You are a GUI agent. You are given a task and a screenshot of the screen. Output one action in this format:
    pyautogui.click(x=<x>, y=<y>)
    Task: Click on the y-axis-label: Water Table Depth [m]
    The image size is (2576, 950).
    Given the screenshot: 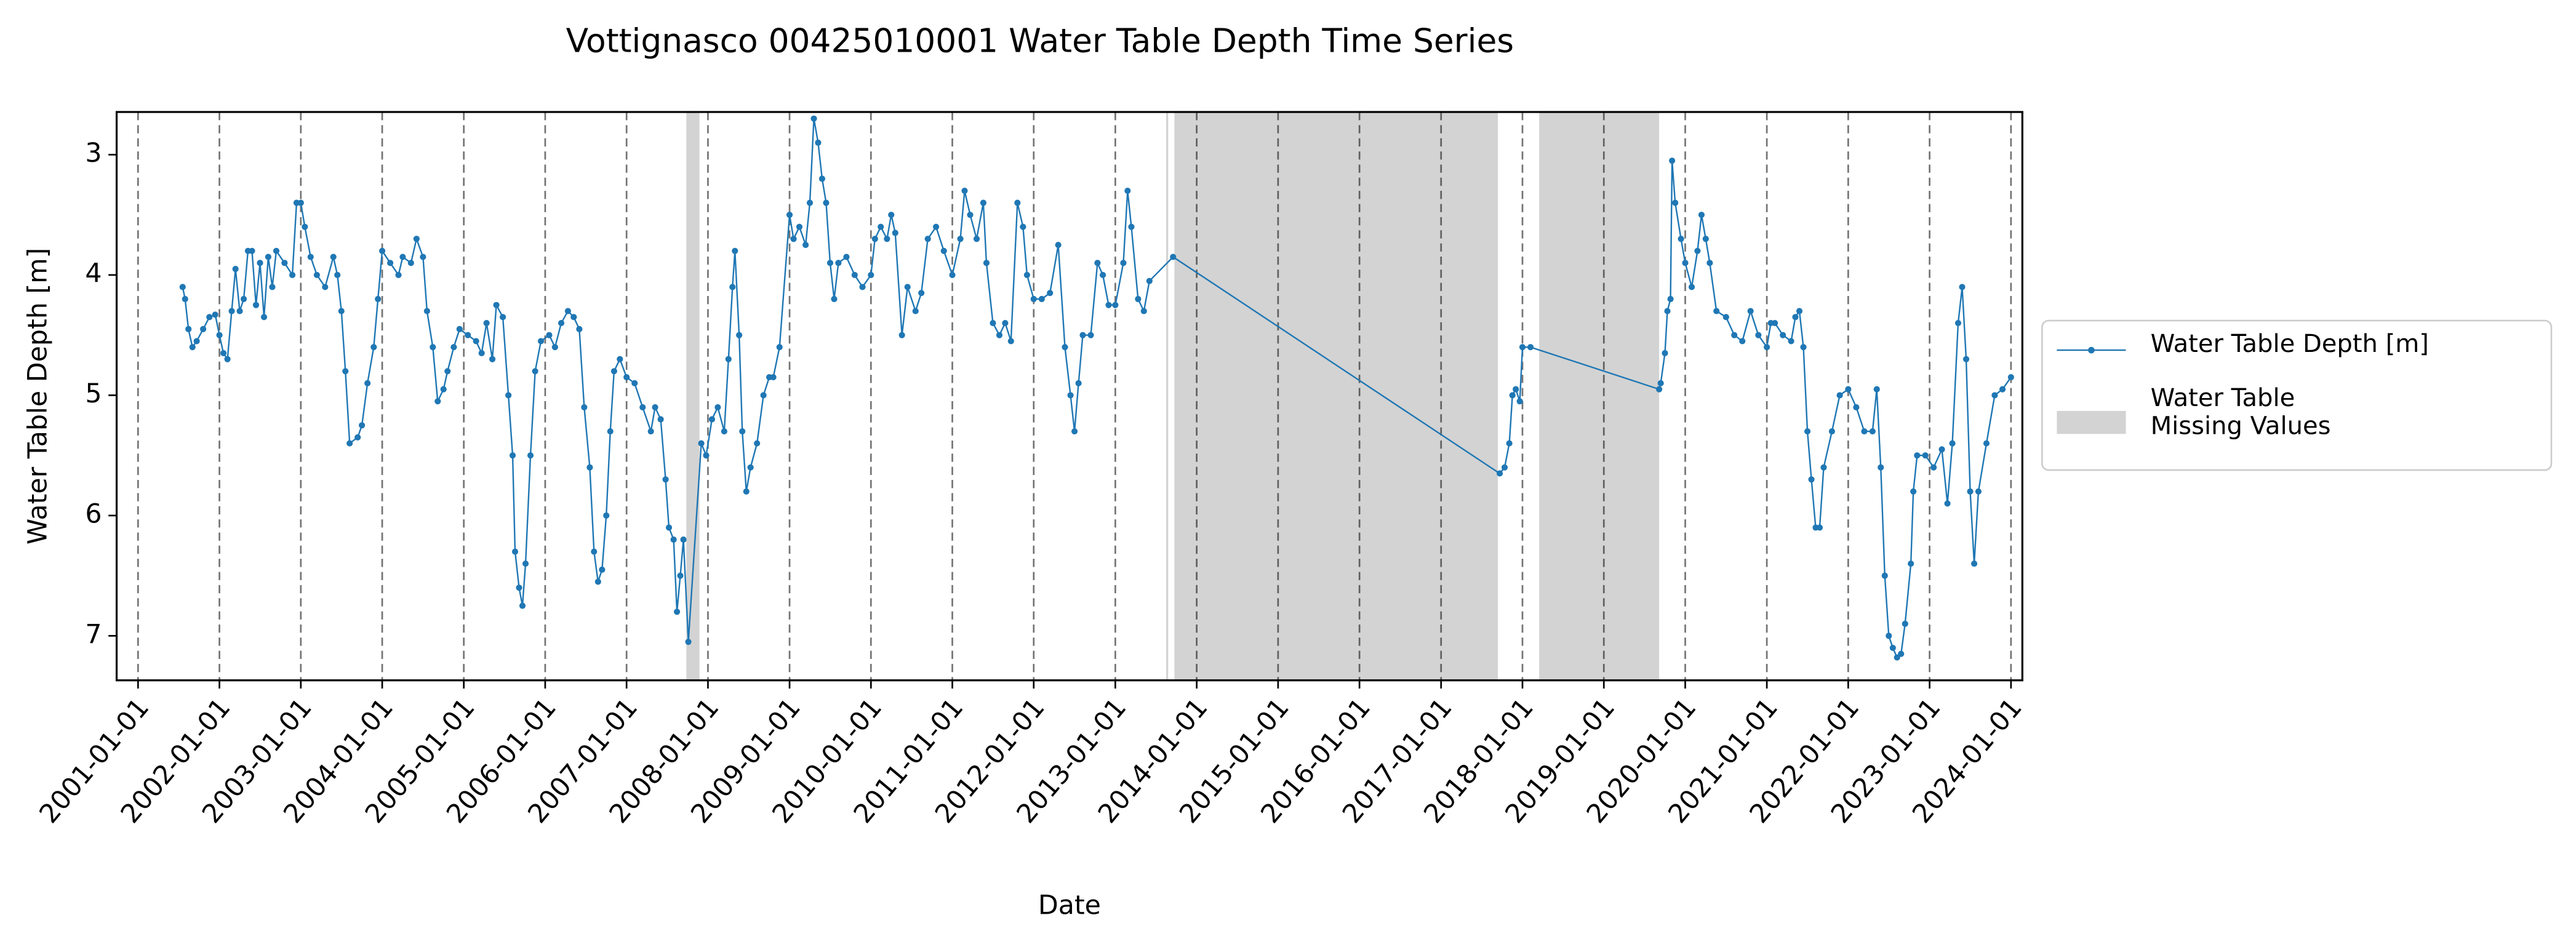 What is the action you would take?
    pyautogui.click(x=38, y=396)
    